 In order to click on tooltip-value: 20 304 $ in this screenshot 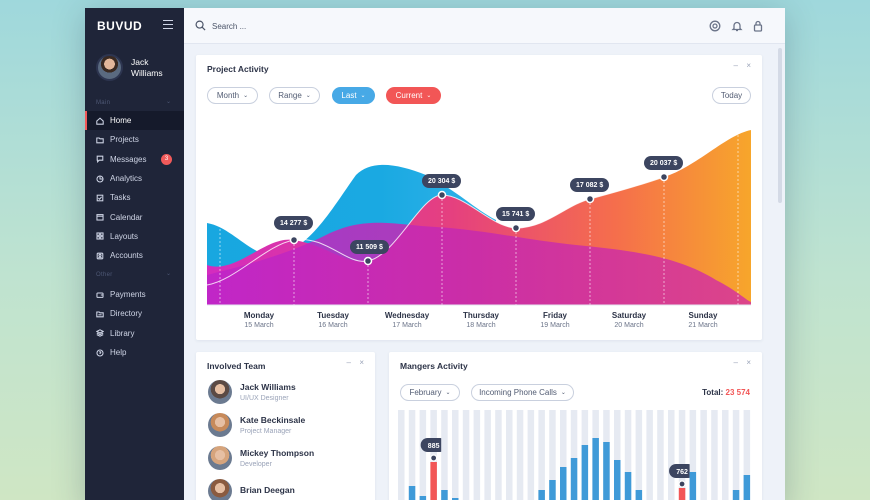, I will do `click(442, 181)`.